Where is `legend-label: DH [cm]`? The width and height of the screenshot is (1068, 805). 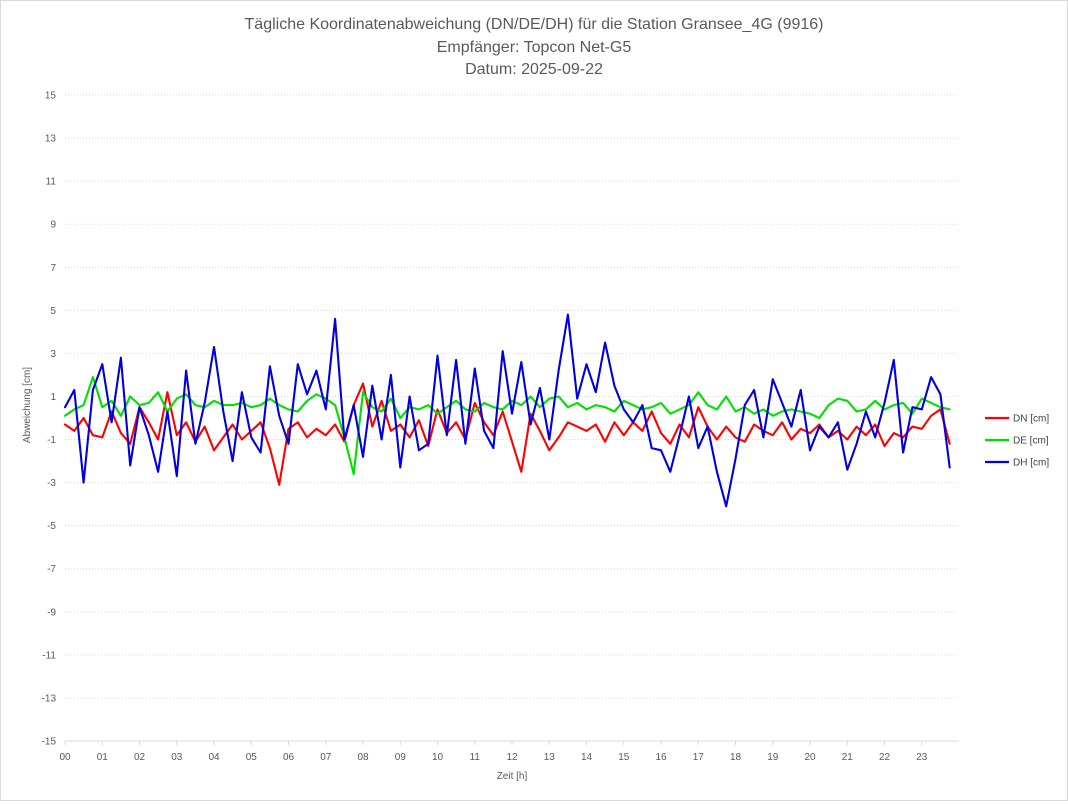 legend-label: DH [cm] is located at coordinates (1031, 463).